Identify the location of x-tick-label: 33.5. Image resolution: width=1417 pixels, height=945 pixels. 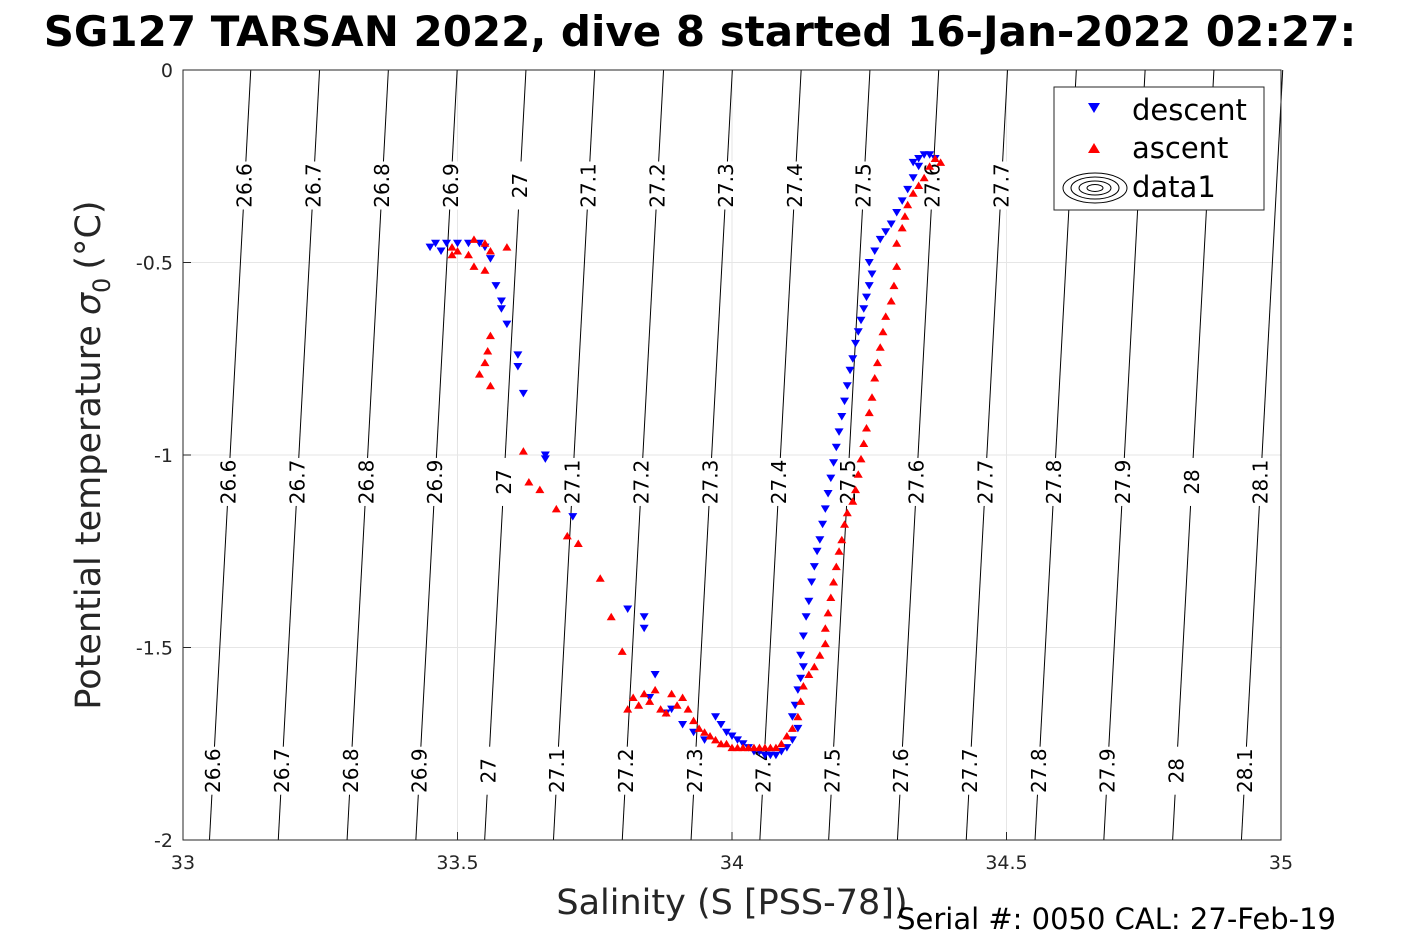
(457, 863).